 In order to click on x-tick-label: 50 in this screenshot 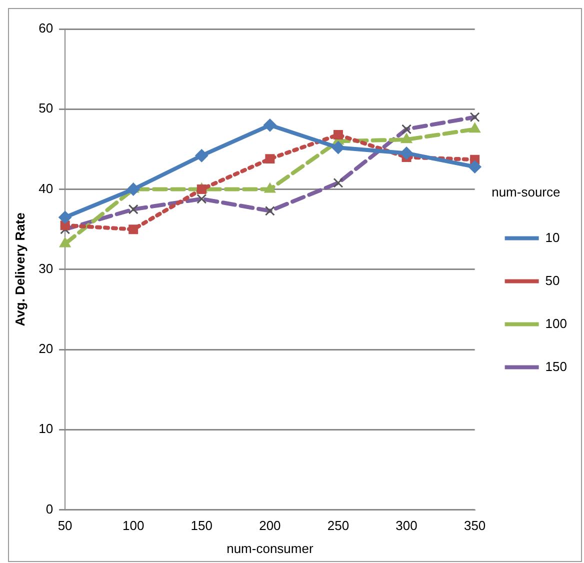, I will do `click(65, 526)`.